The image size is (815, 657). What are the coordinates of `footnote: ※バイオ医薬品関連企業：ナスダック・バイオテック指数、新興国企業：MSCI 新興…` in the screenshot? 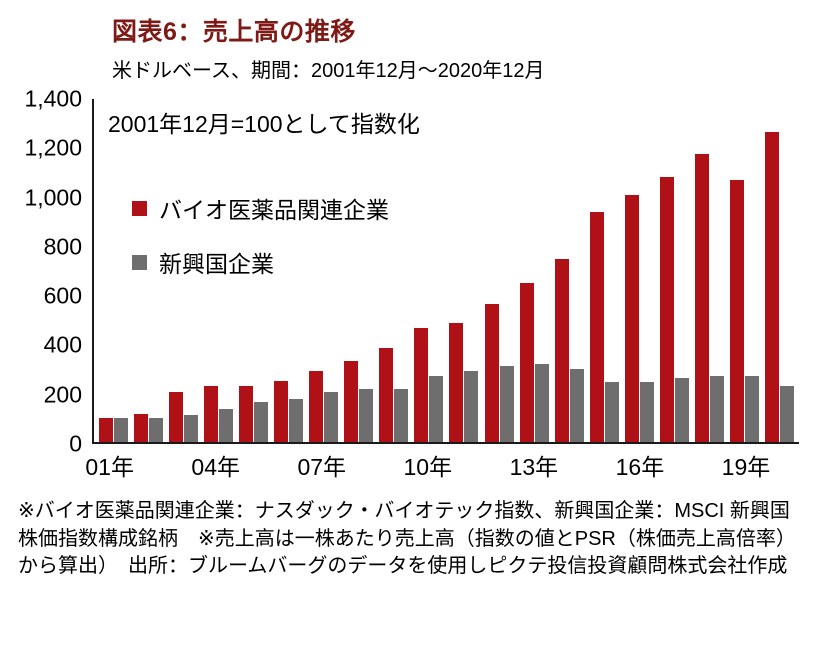 It's located at (407, 539).